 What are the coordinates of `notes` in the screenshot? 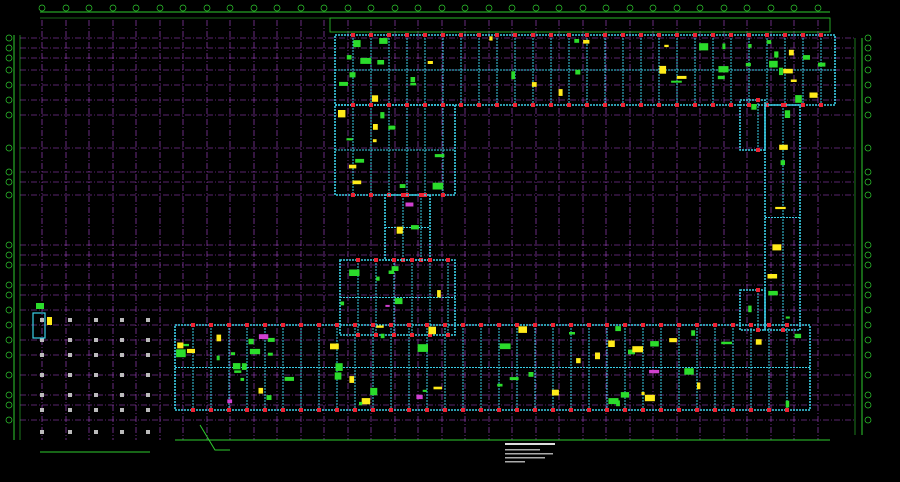 It's located at (377, 443).